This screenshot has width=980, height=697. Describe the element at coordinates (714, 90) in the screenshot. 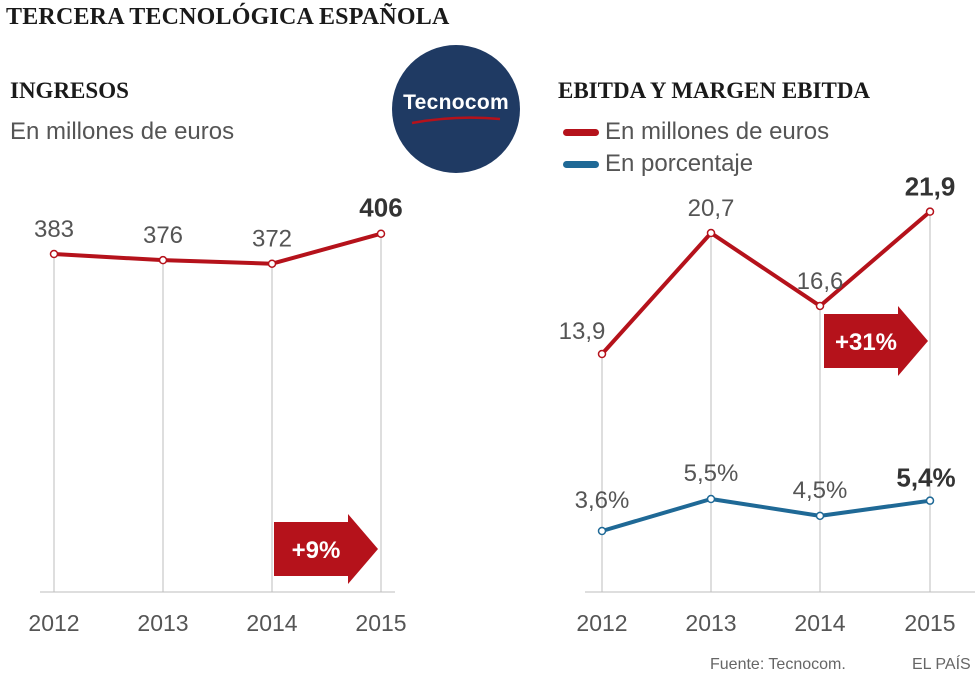

I see `ebitda-title: EBITDA Y MARGEN EBITDA` at that location.